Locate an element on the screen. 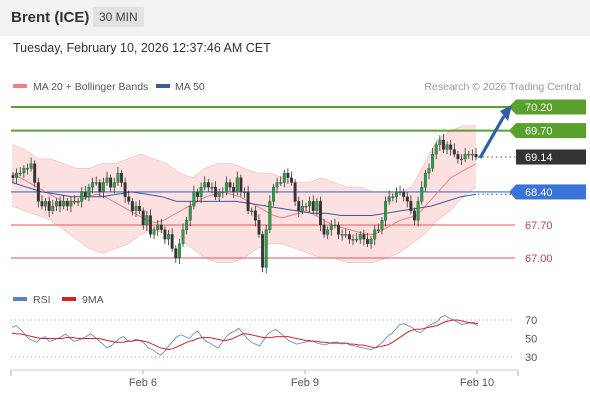 This screenshot has width=590, height=400. level-68-40-tag is located at coordinates (551, 192).